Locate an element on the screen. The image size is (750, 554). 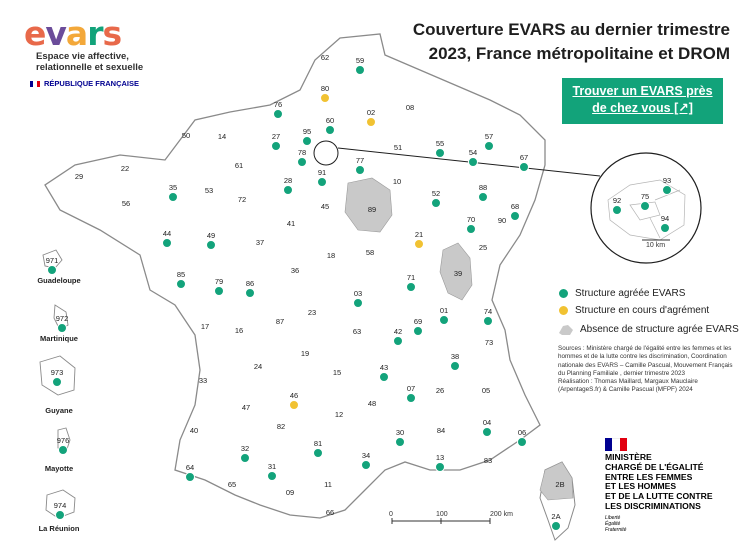
department-code-label: 47 is located at coordinates (246, 407).